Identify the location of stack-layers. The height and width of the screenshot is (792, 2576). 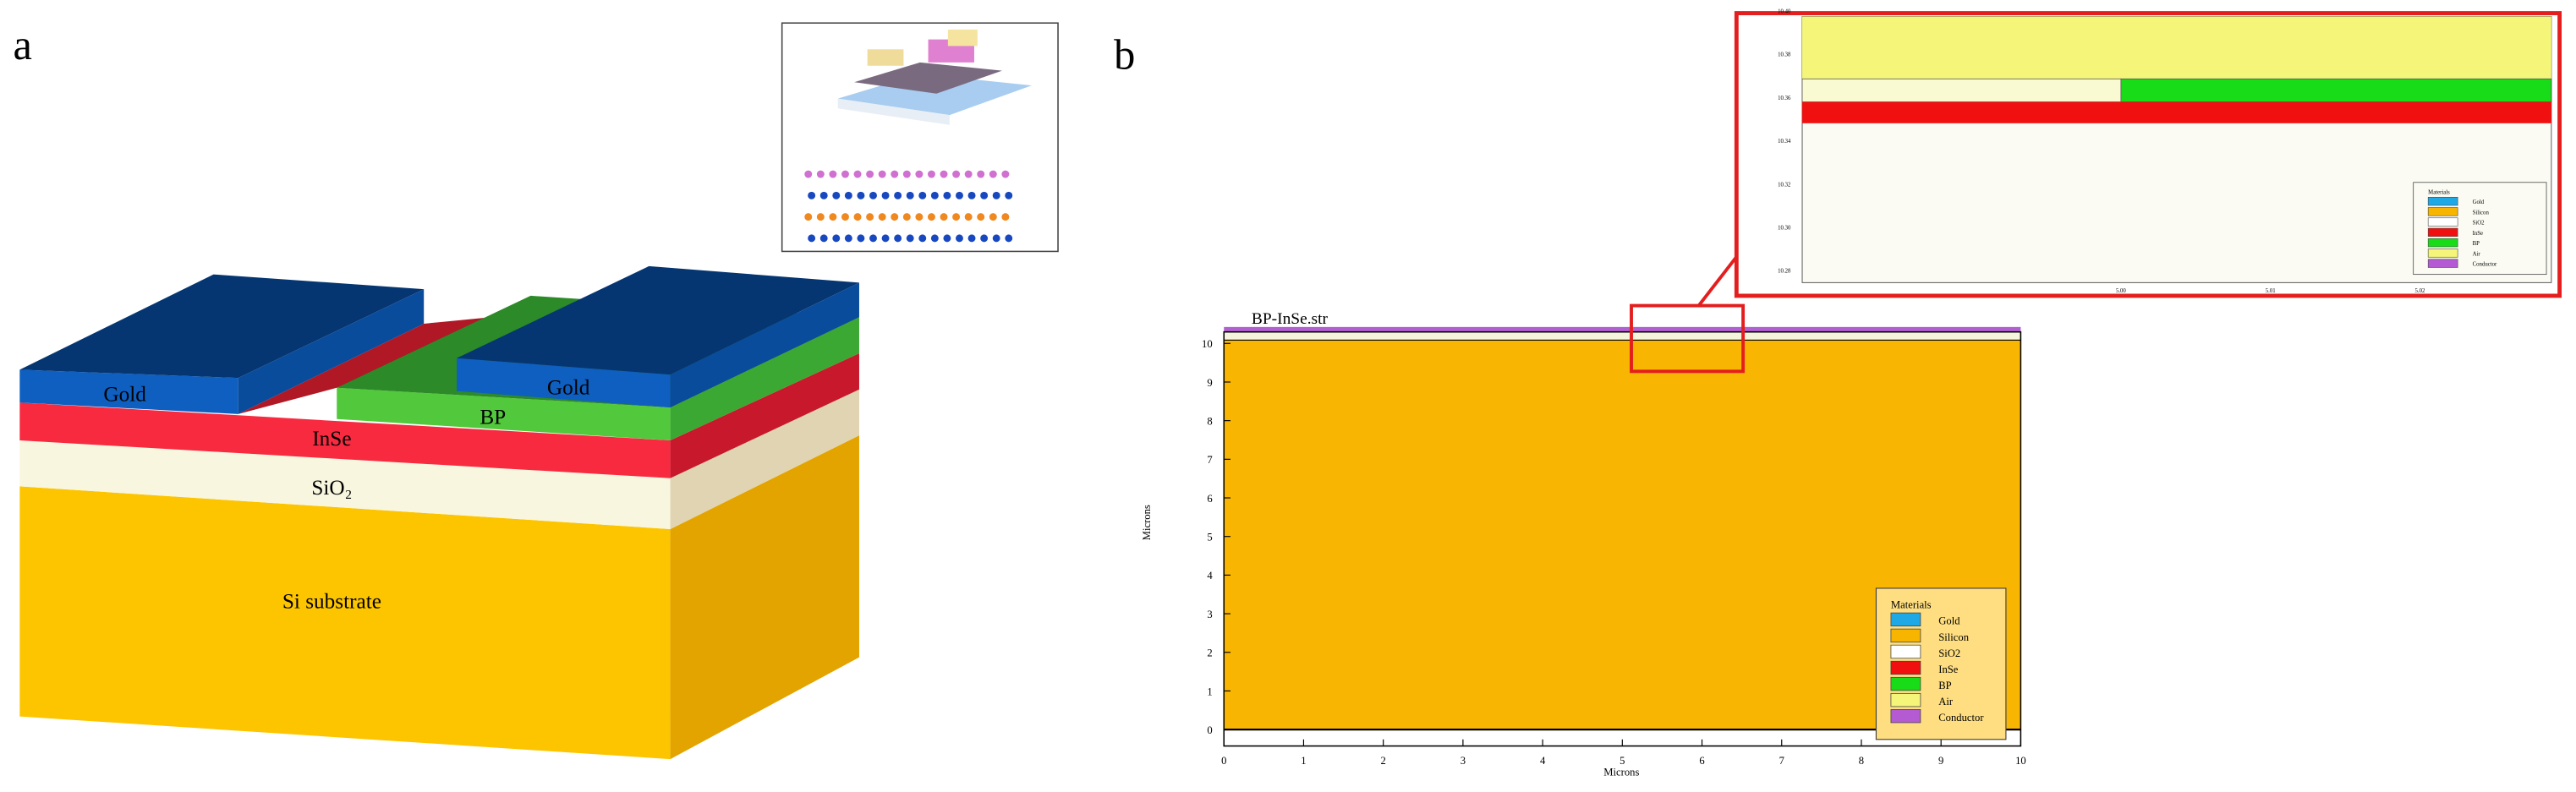
(1622, 336).